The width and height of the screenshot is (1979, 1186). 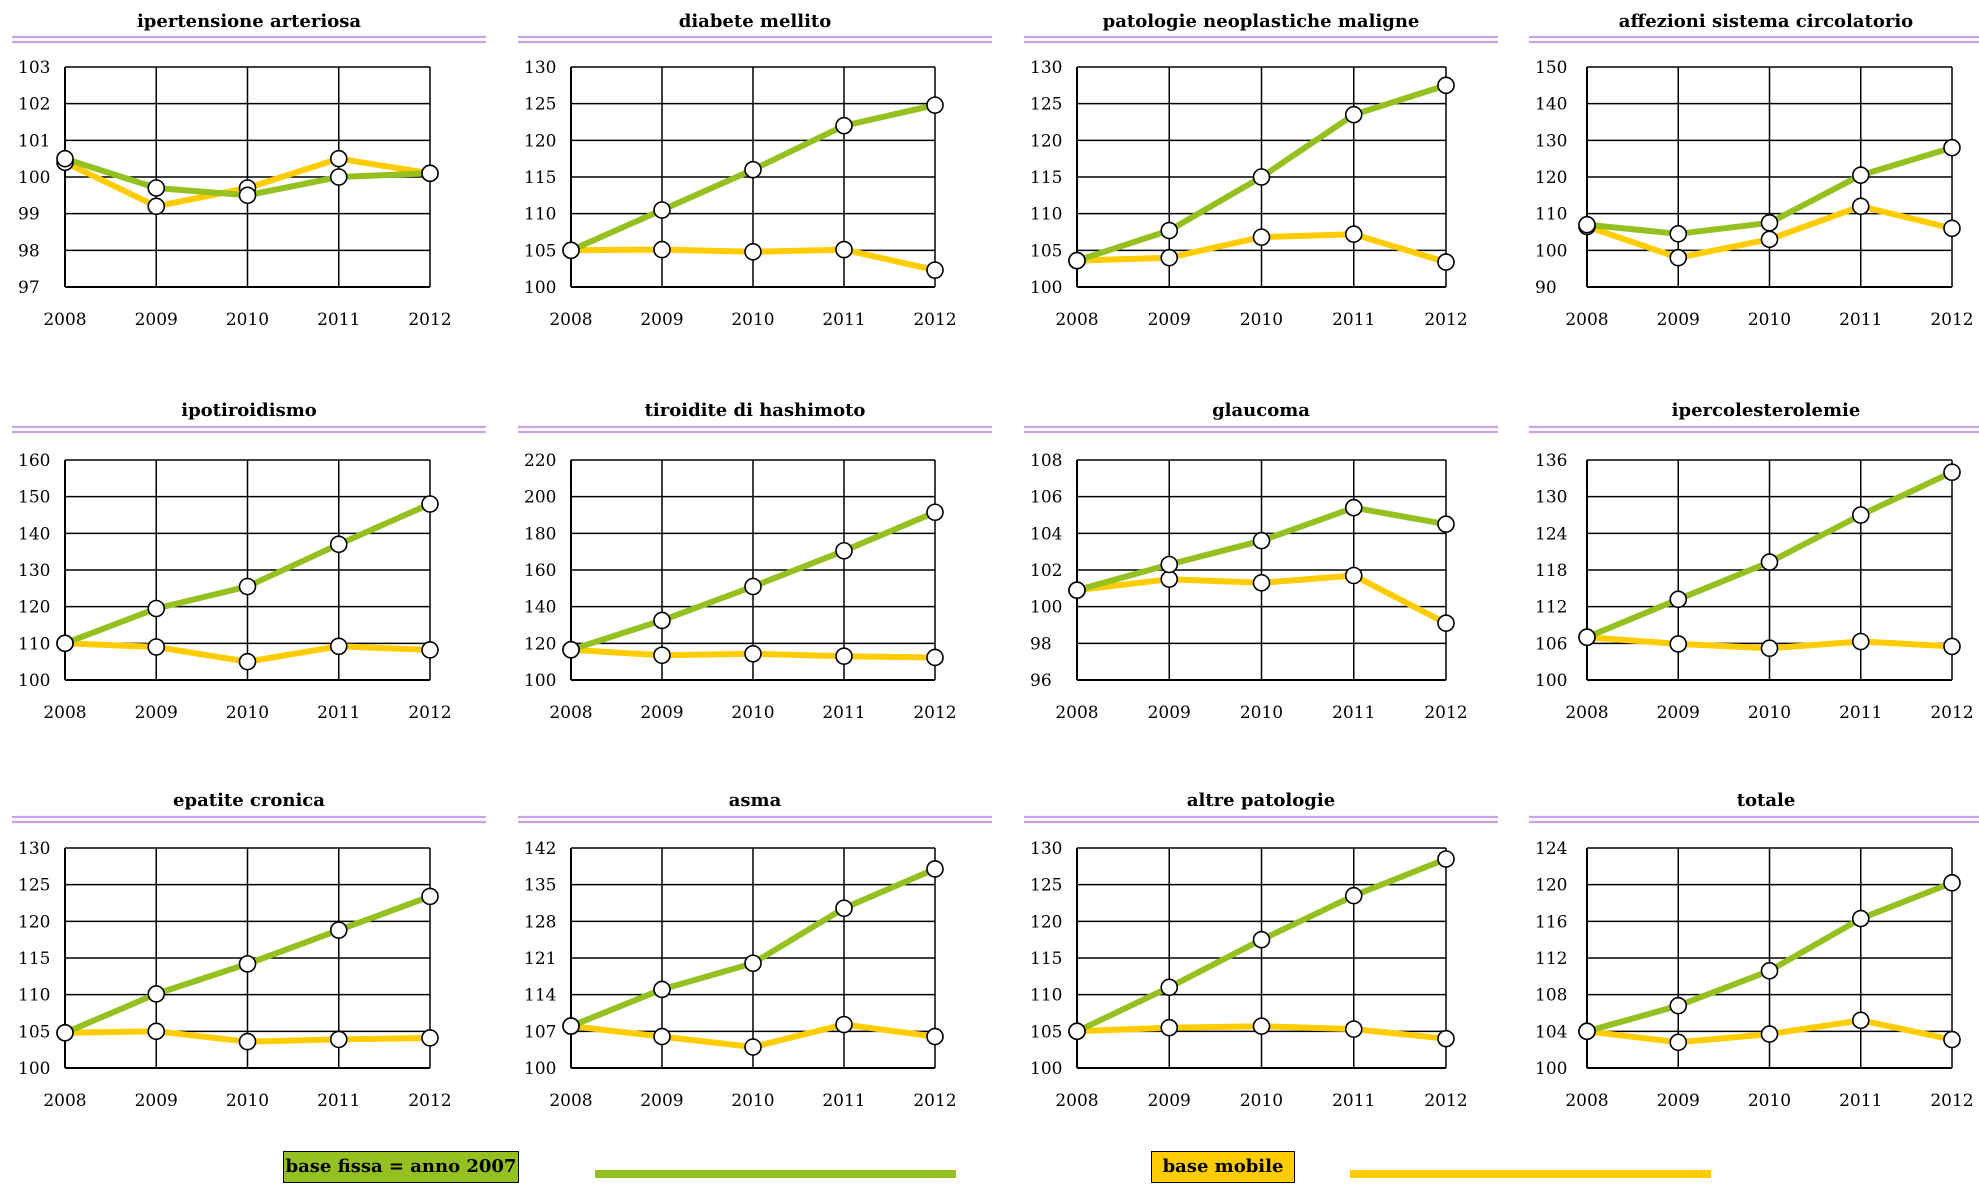 I want to click on y-tick-label: 104, so click(x=1046, y=534).